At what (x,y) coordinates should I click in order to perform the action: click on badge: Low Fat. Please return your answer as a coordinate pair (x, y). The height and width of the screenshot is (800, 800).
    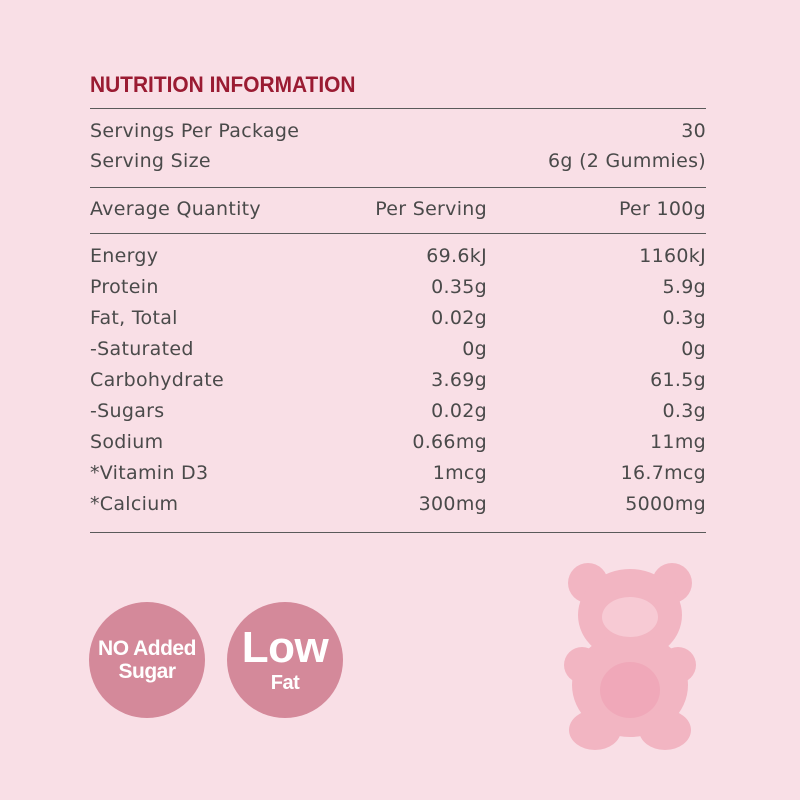
    Looking at the image, I should click on (285, 660).